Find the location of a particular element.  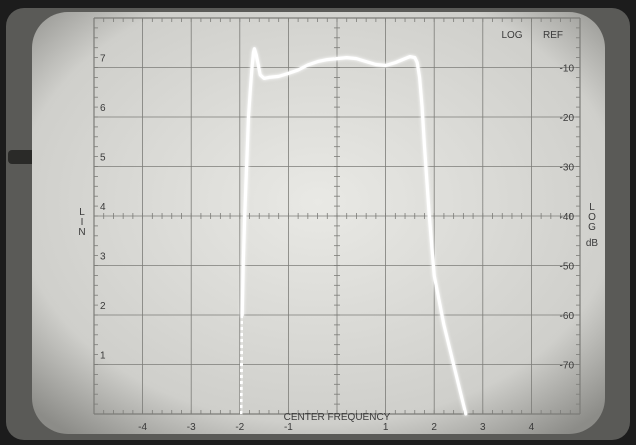

header-label-ref: REF is located at coordinates (553, 35).